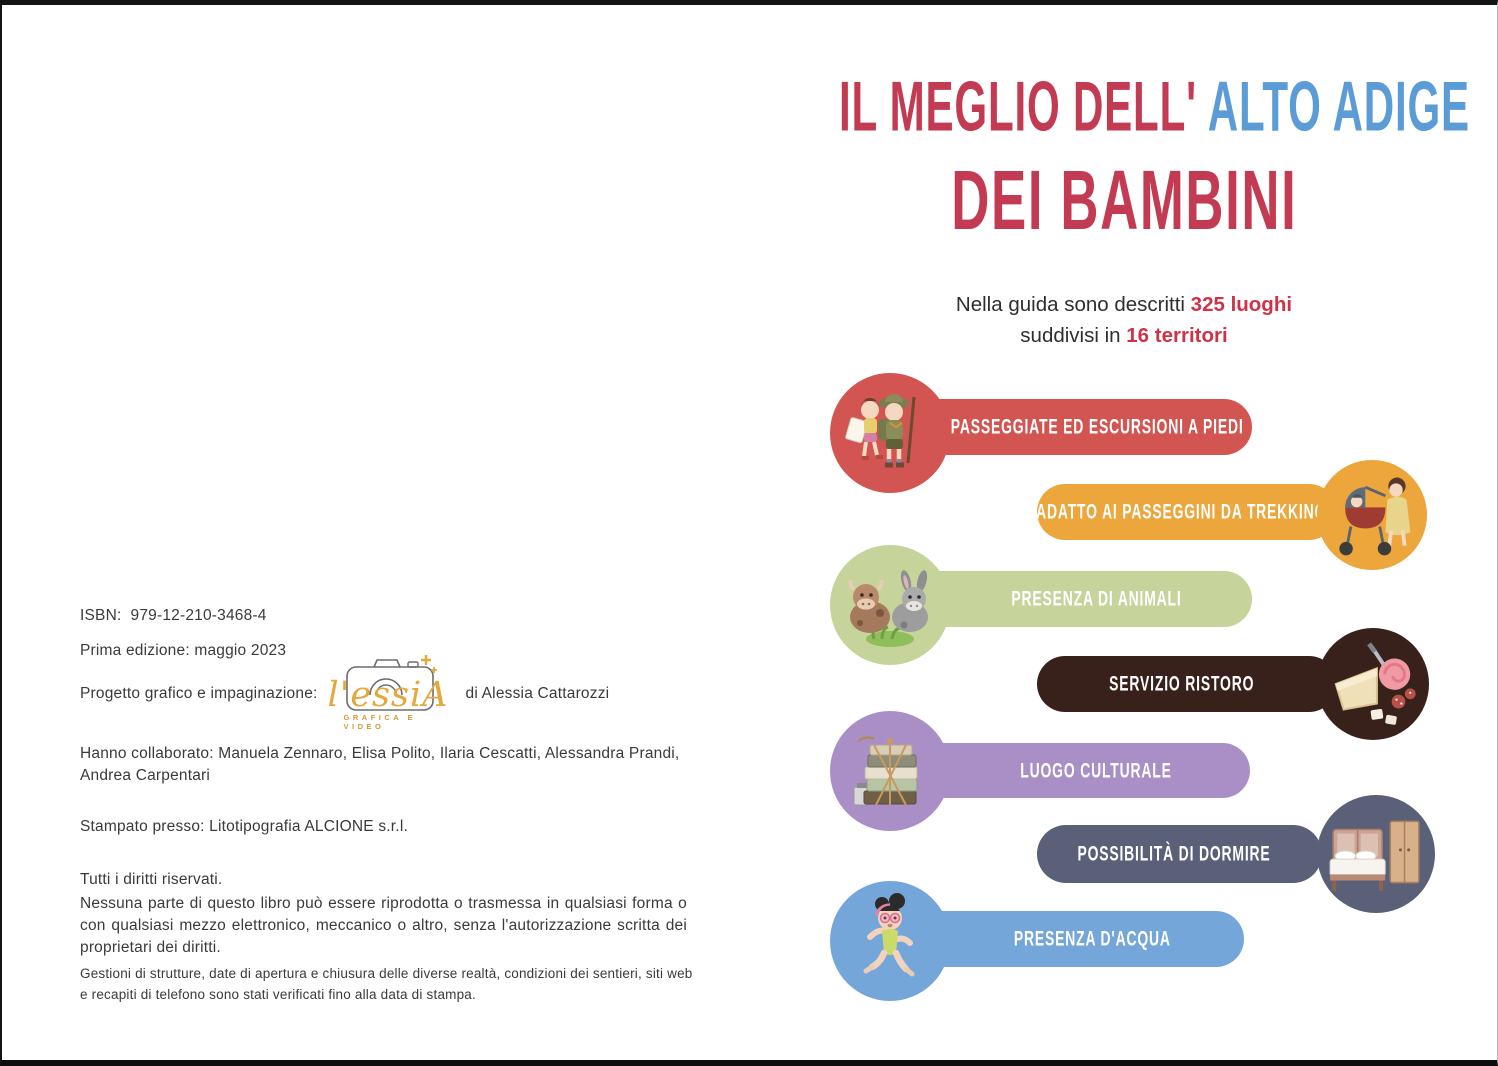 The width and height of the screenshot is (1498, 1066). I want to click on legend-pill-animali: PRESENZA DI ANIMALI, so click(1077, 599).